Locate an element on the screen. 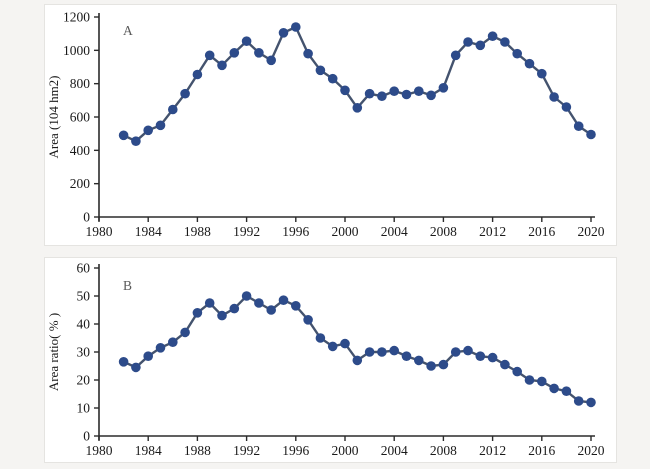 The width and height of the screenshot is (650, 469). y-tick-label: 0 is located at coordinates (86, 217).